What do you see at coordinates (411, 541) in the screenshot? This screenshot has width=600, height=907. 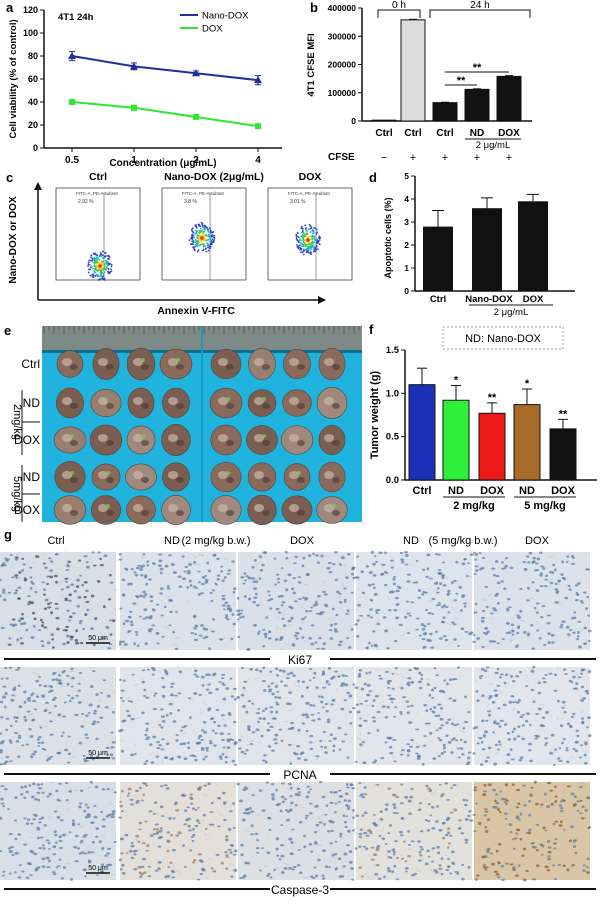 I see `column-label: ND` at bounding box center [411, 541].